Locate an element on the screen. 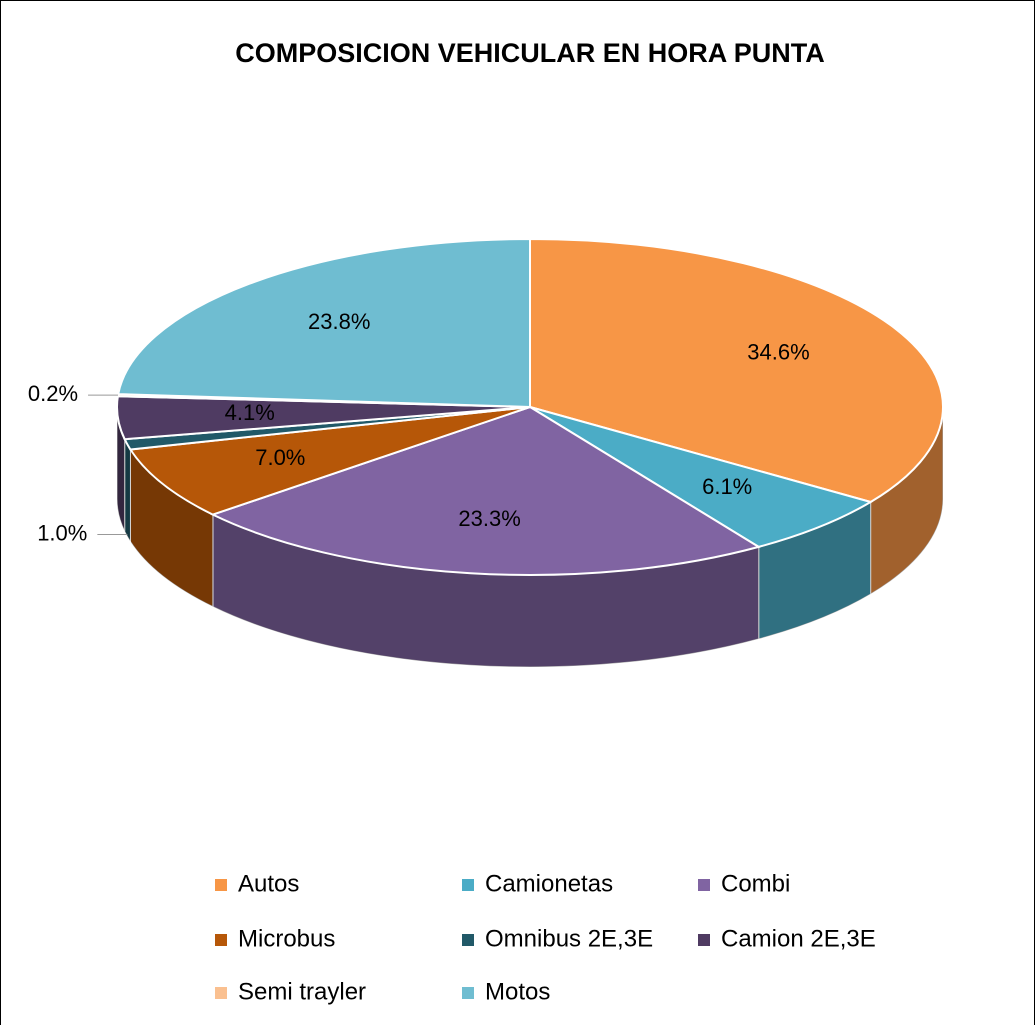 The width and height of the screenshot is (1036, 1025). legend-label: Omnibus 2E,3E is located at coordinates (569, 938).